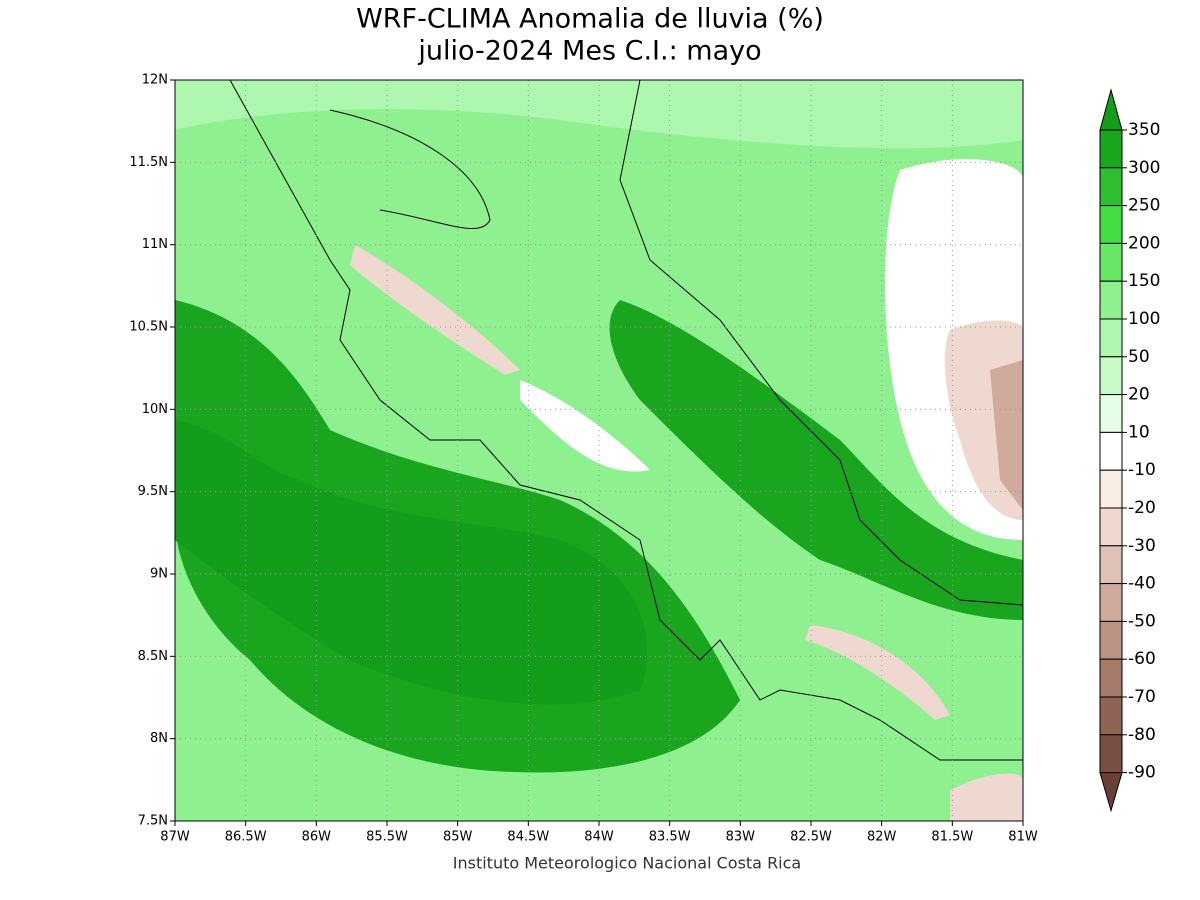  I want to click on title: WRF-CLIMA Anomalia de lluvia (%), so click(590, 19).